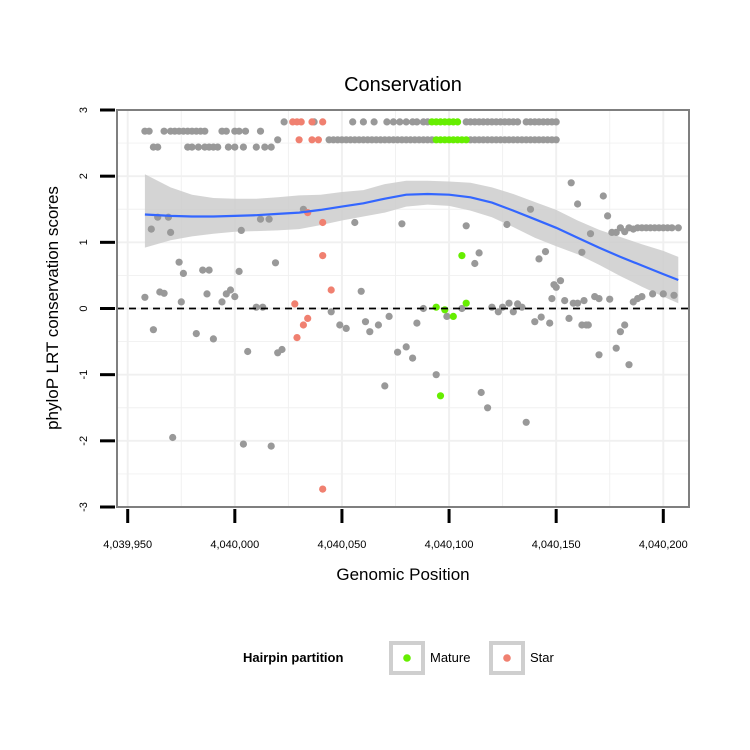 This screenshot has height=750, width=750. I want to click on y-tick-label: -1, so click(84, 375).